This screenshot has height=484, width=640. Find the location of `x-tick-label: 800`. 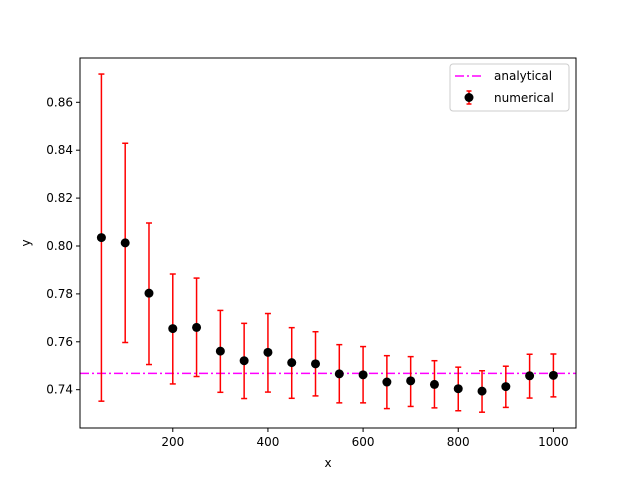

x-tick-label: 800 is located at coordinates (458, 442).